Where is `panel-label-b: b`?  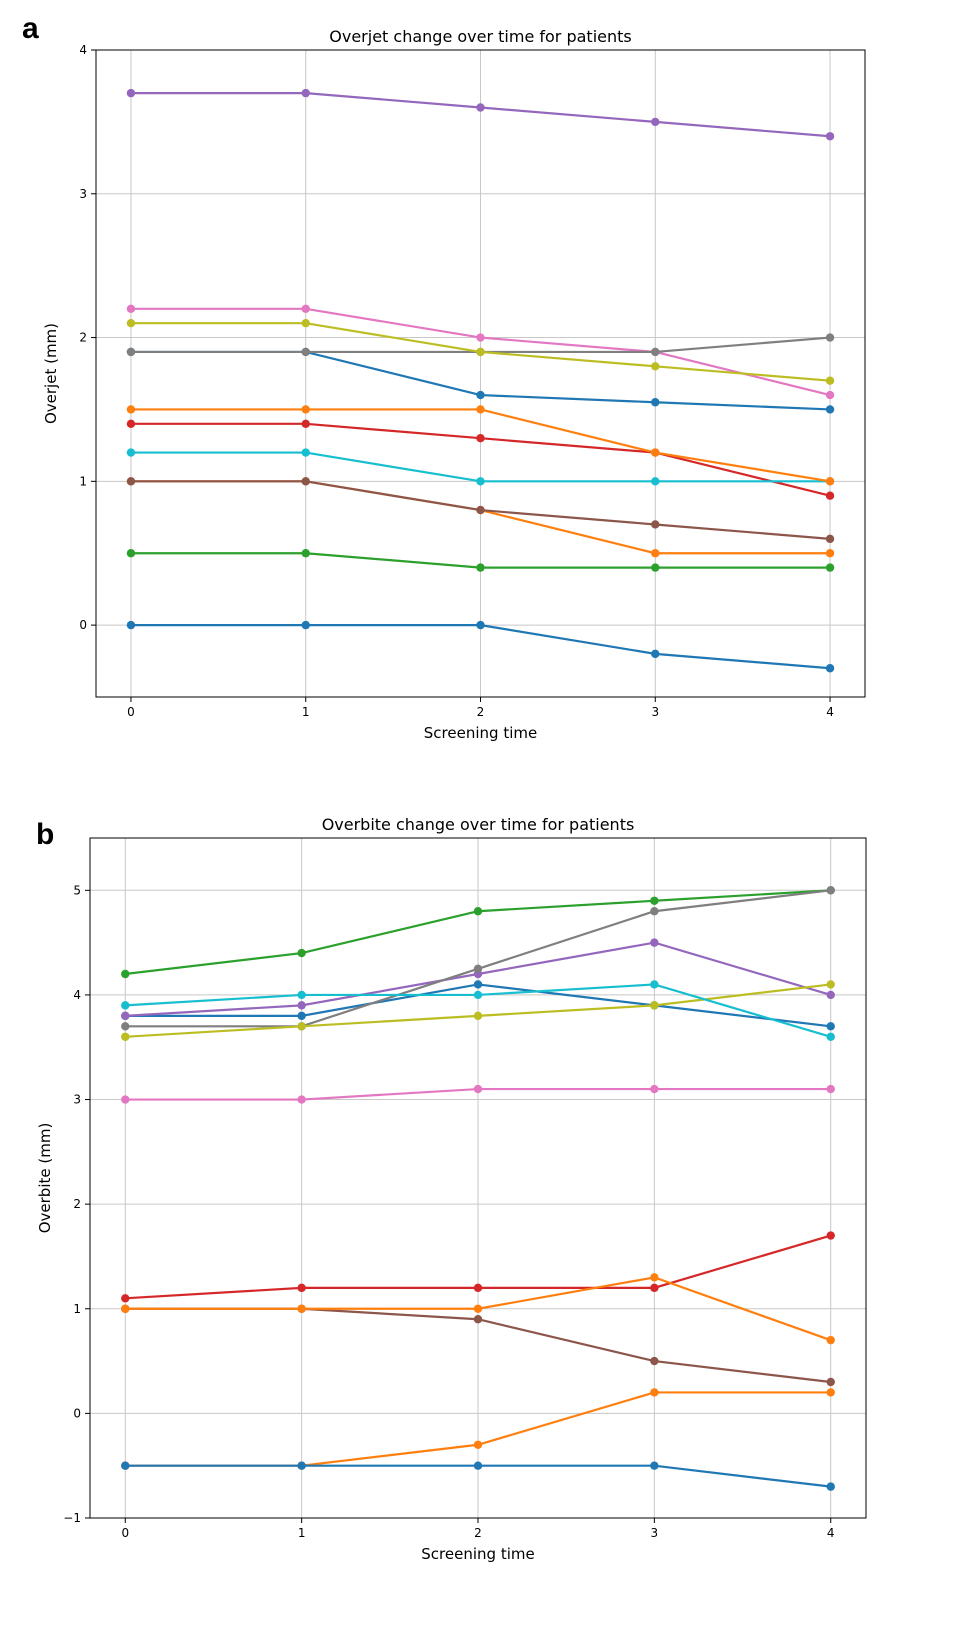 panel-label-b: b is located at coordinates (45, 834).